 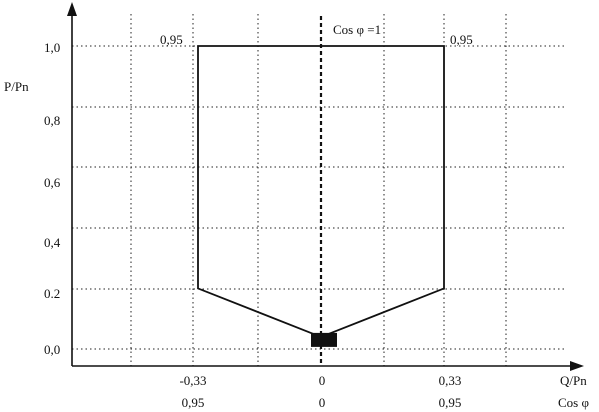 I want to click on y-tick-label: 0,8, so click(x=52, y=120).